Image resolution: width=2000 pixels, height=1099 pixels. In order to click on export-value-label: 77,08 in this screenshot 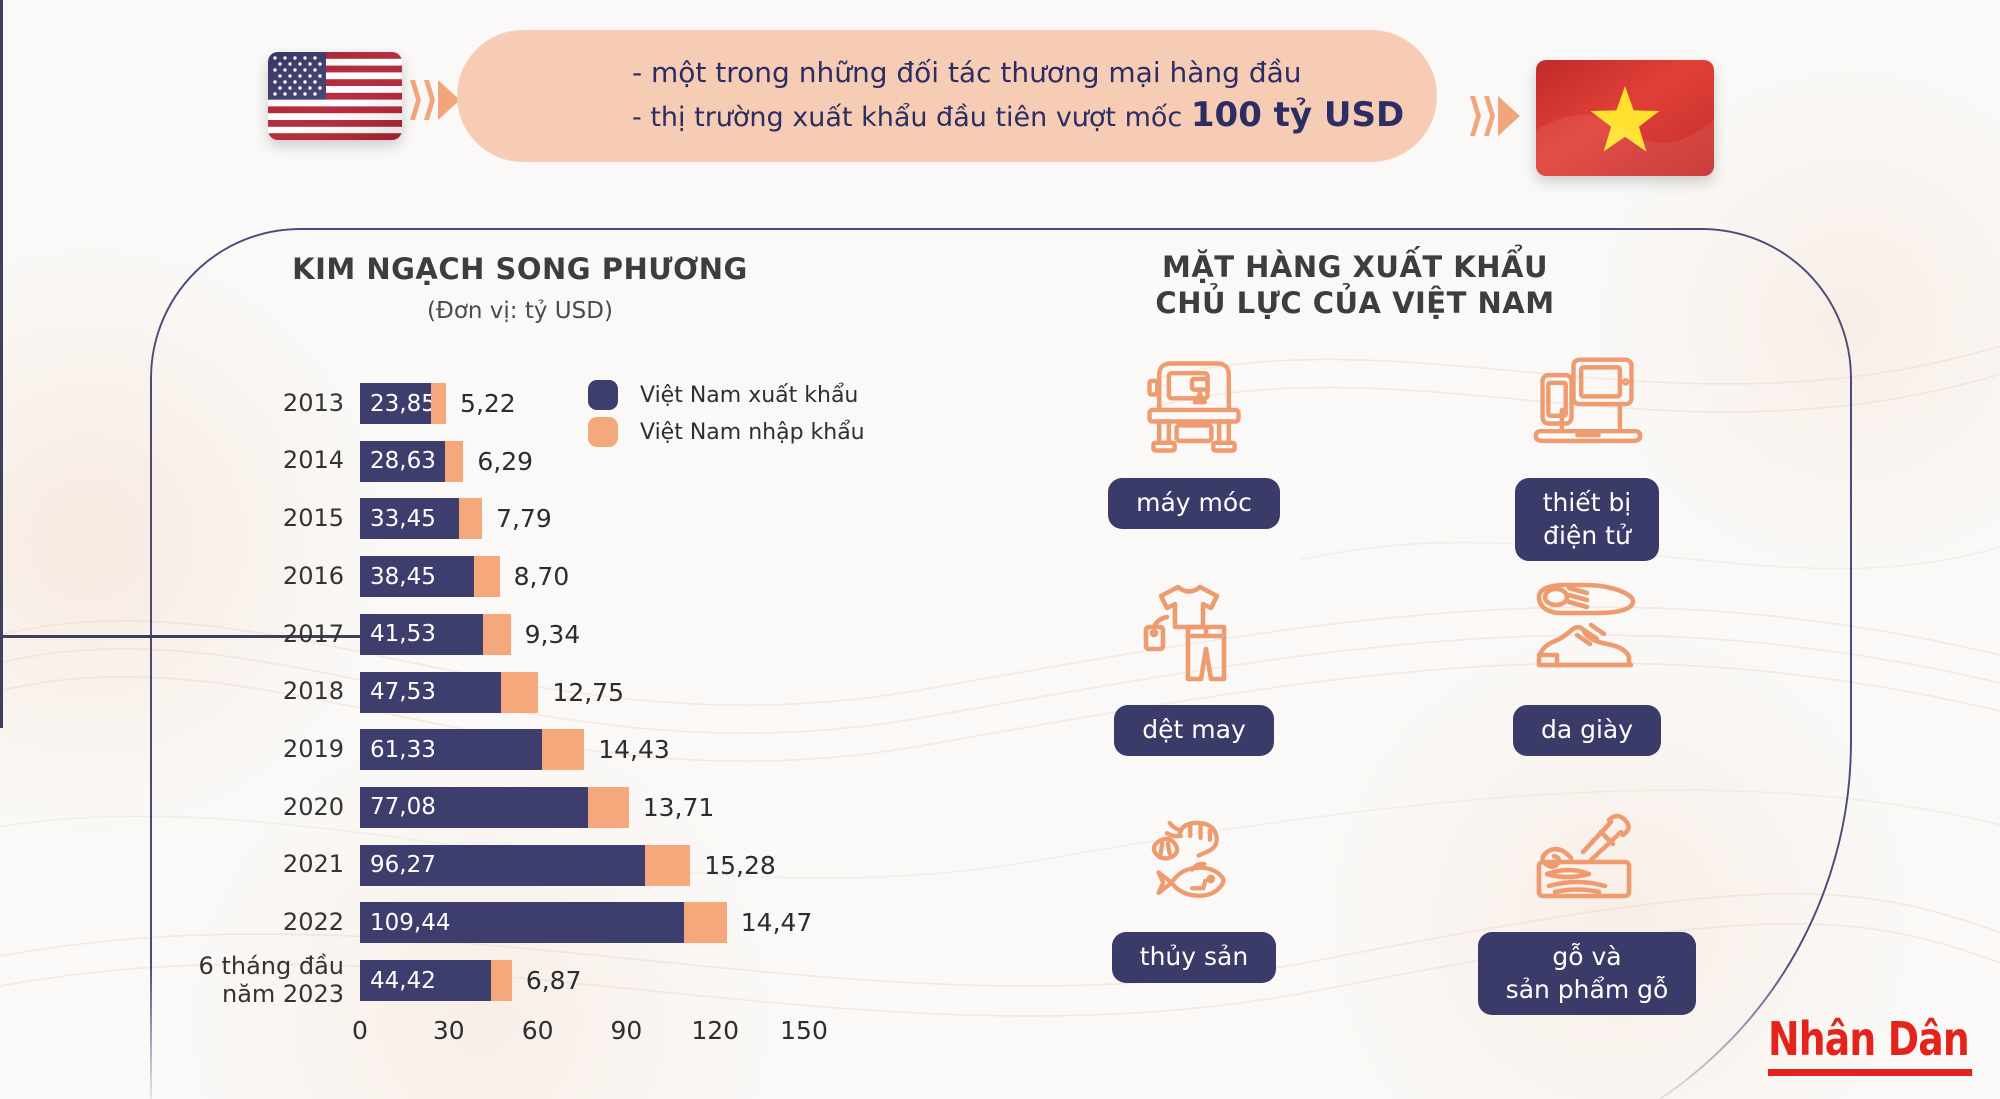, I will do `click(403, 807)`.